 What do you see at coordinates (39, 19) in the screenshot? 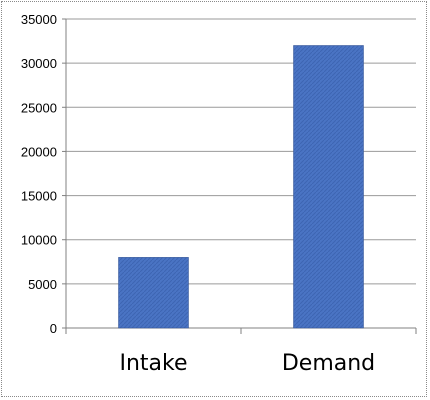
I see `y-tick-label: 35000` at bounding box center [39, 19].